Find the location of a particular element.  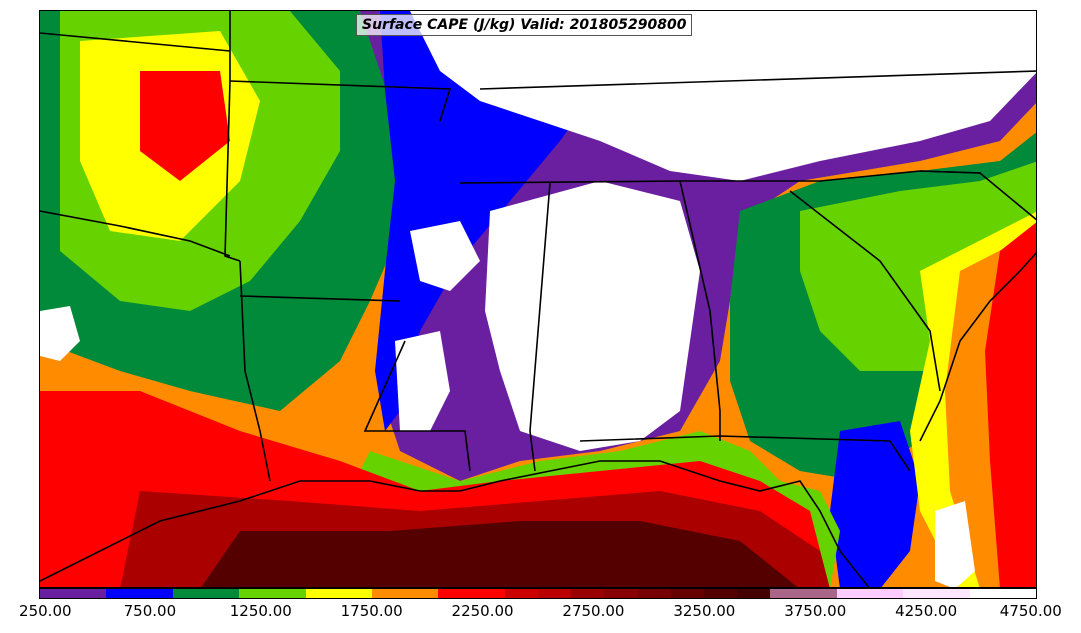

boundary-missouri-arkansas is located at coordinates (340, 101).